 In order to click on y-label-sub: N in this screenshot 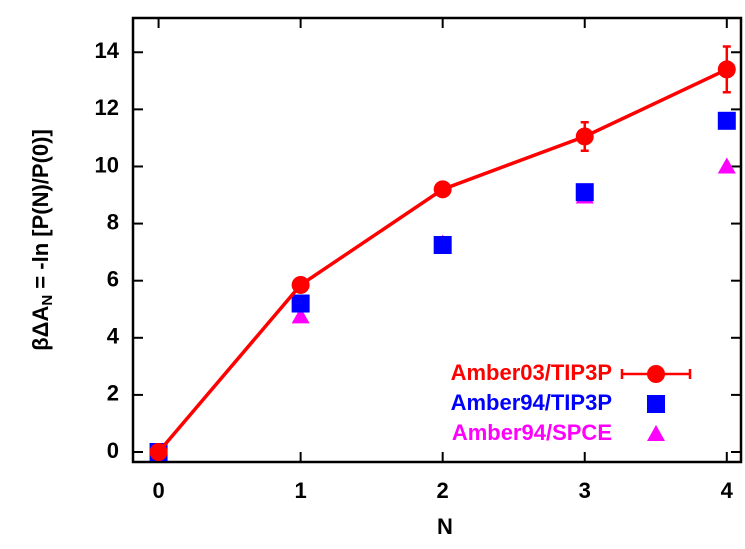, I will do `click(47, 300)`.